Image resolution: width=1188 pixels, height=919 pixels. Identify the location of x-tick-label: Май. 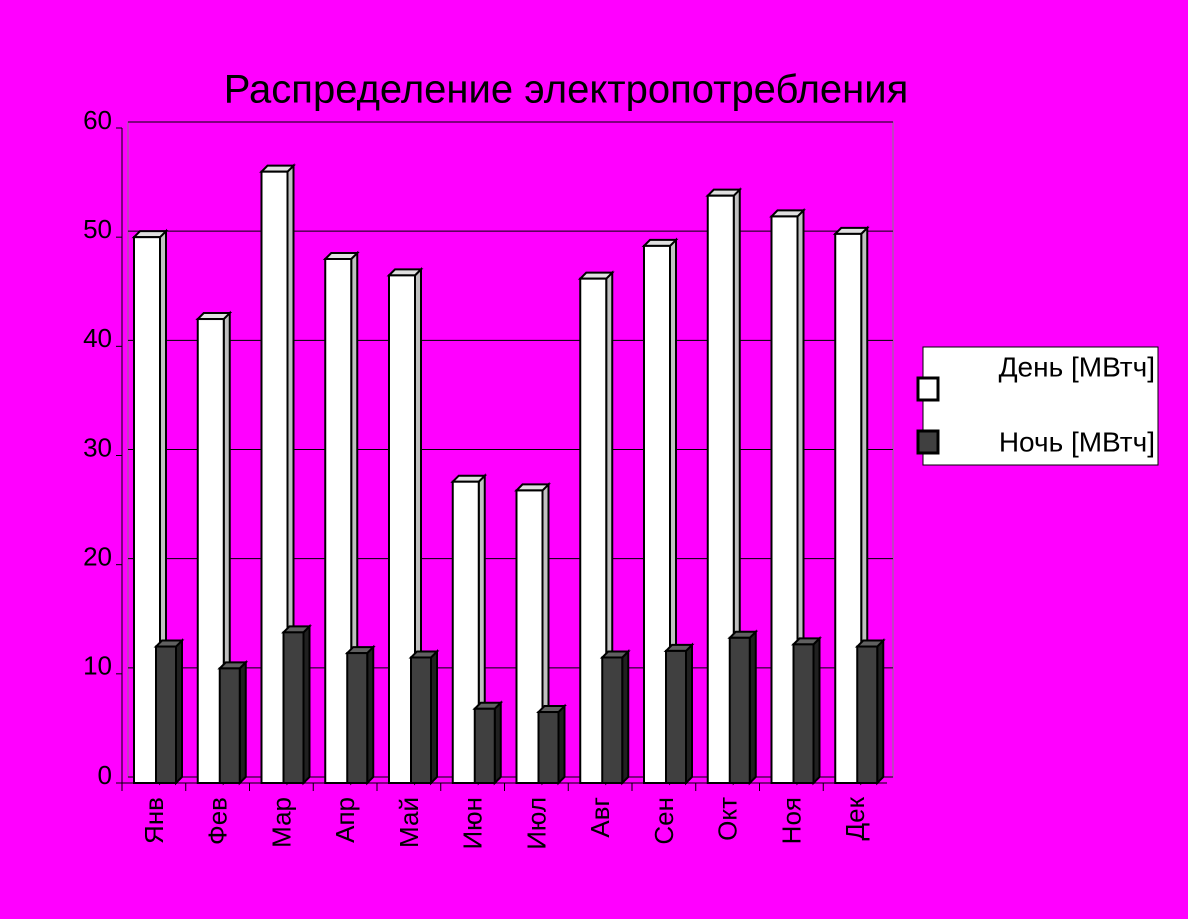
(409, 822).